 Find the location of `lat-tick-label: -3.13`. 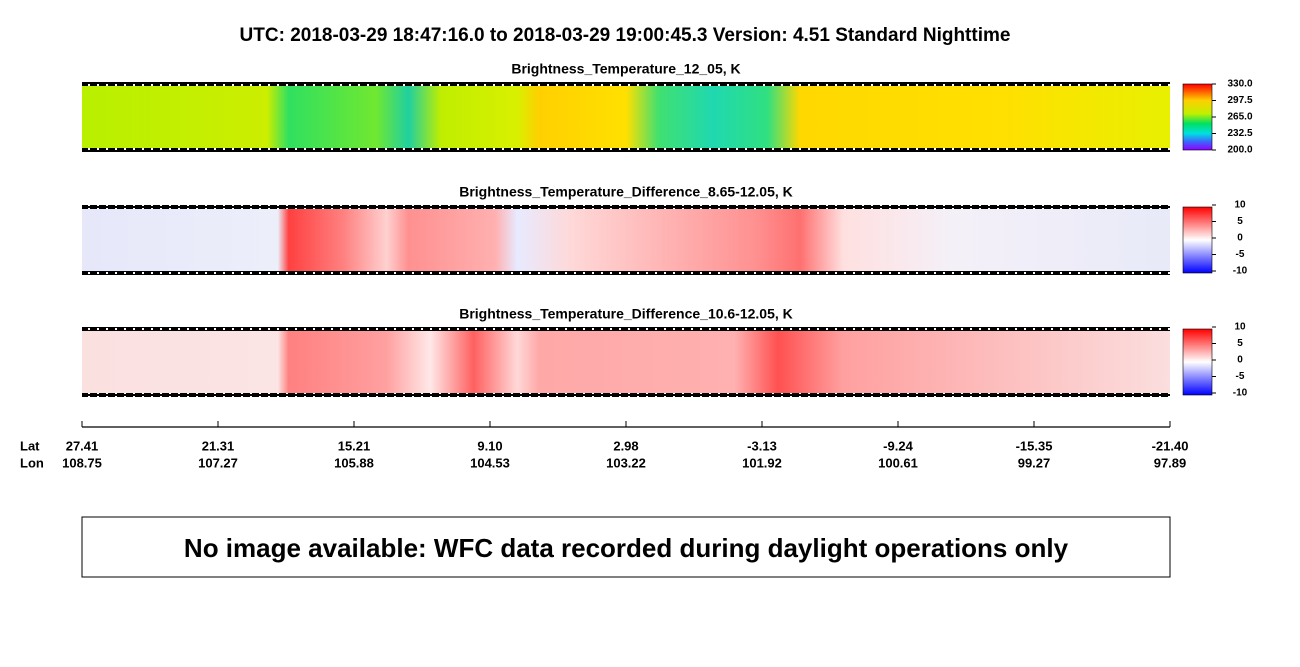

lat-tick-label: -3.13 is located at coordinates (762, 445).